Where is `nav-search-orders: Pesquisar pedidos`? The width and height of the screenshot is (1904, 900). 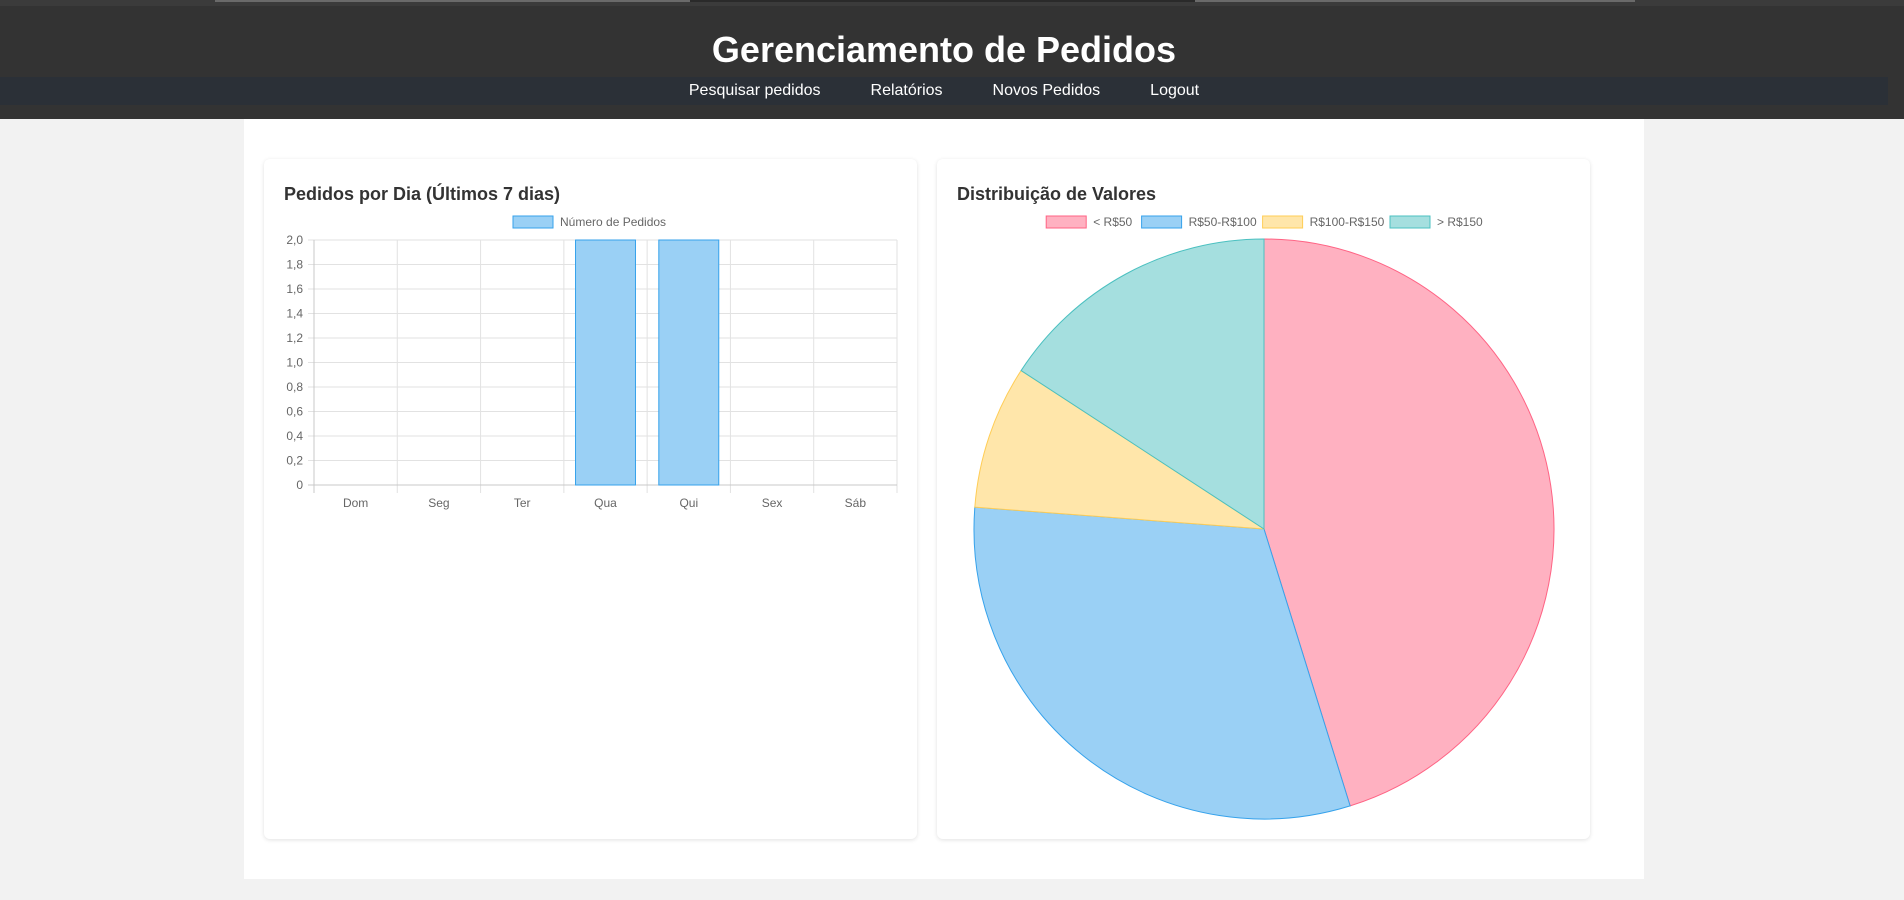 nav-search-orders: Pesquisar pedidos is located at coordinates (754, 90).